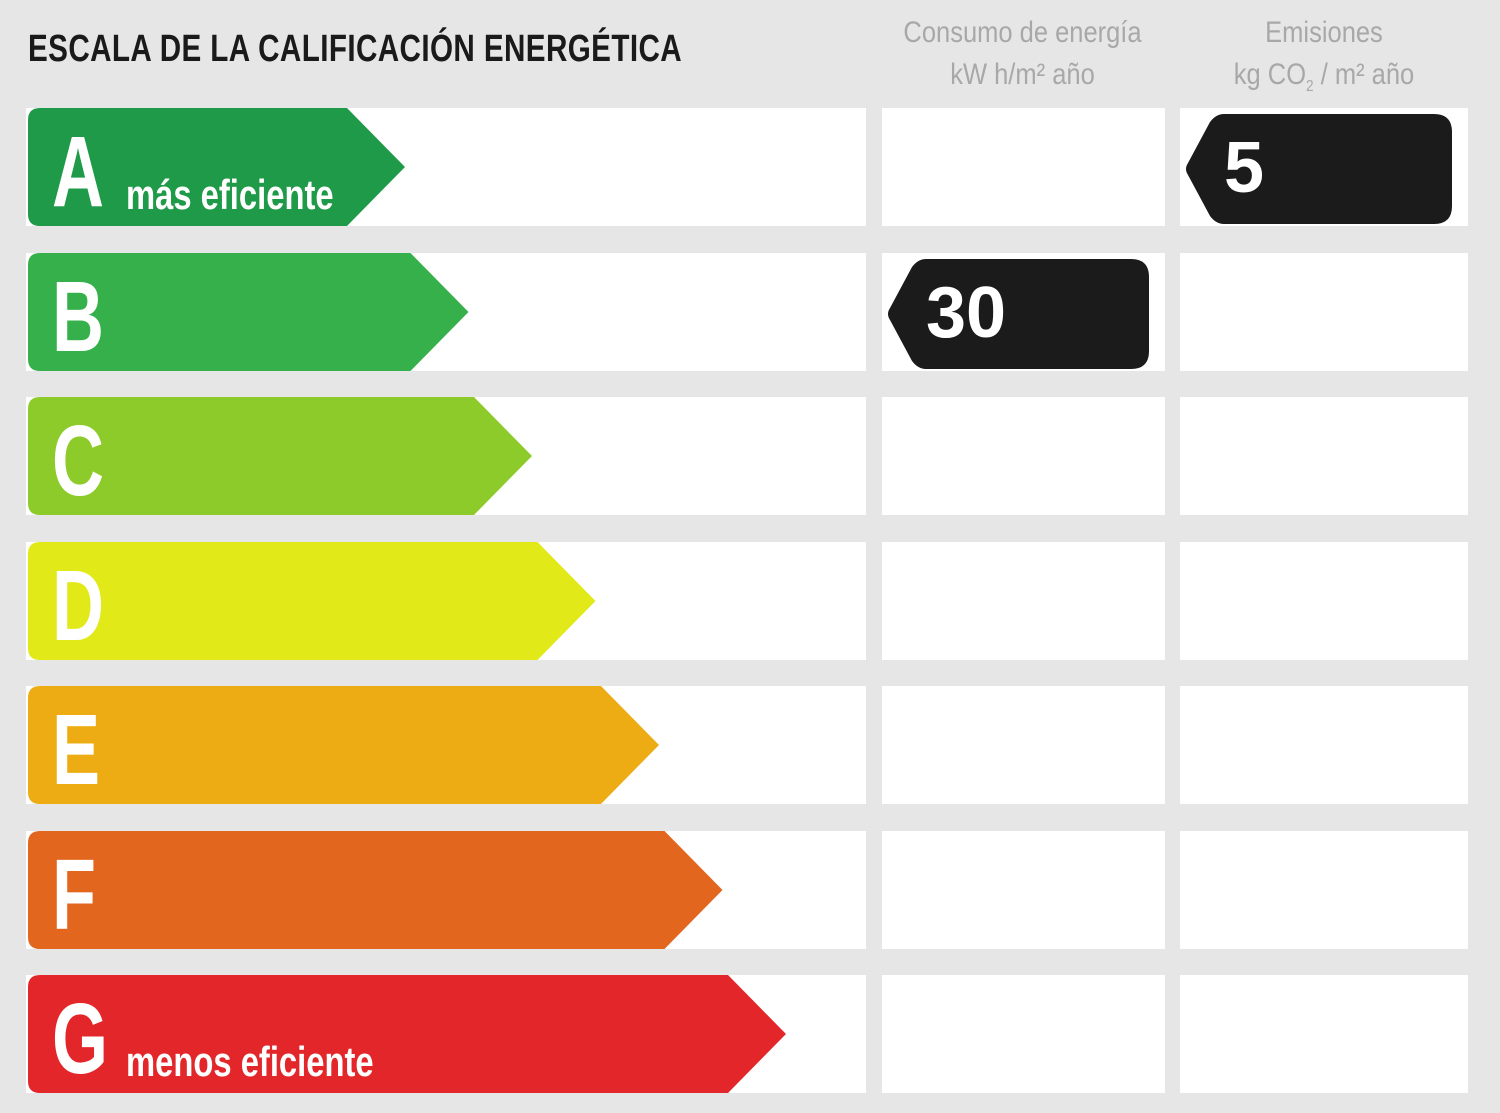  I want to click on bar-note-a: más eficiente, so click(230, 194).